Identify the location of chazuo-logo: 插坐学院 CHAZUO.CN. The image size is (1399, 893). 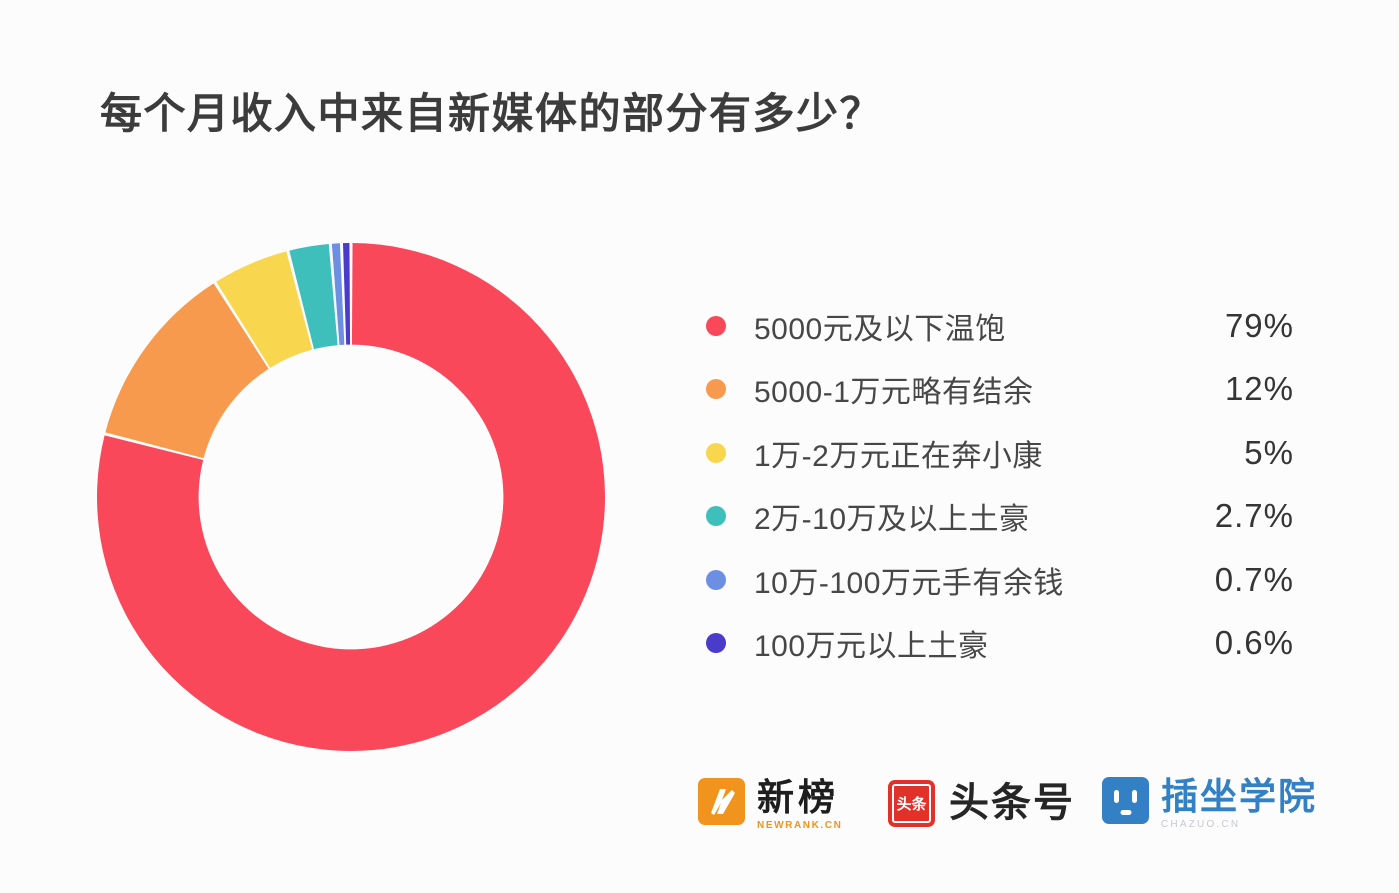
(1209, 803).